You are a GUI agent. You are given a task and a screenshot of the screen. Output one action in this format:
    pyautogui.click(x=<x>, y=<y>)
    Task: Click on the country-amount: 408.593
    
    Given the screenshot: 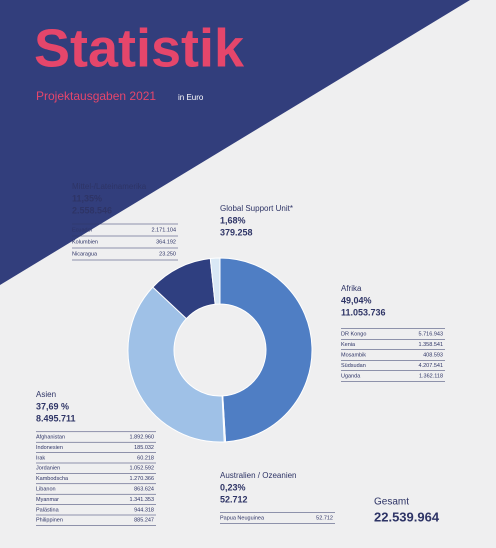 What is the action you would take?
    pyautogui.click(x=433, y=355)
    